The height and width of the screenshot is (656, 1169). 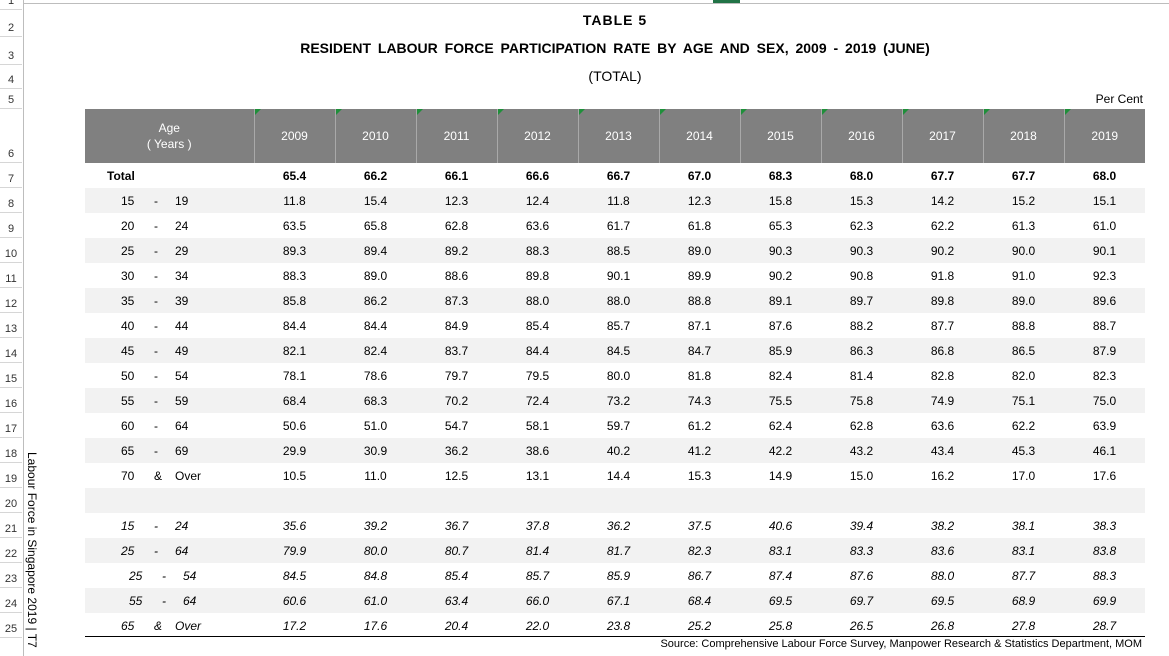 What do you see at coordinates (1023, 525) in the screenshot?
I see `rate-cell: 38.1` at bounding box center [1023, 525].